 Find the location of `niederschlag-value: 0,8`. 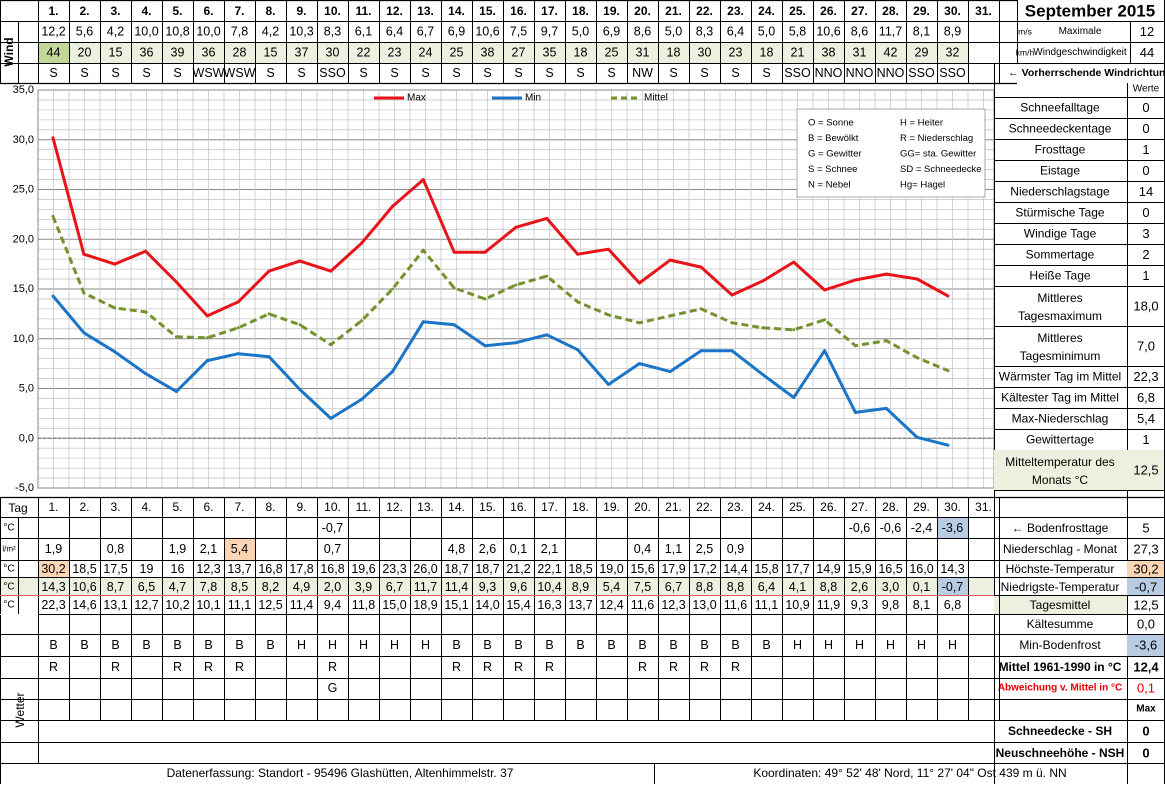

niederschlag-value: 0,8 is located at coordinates (115, 549).